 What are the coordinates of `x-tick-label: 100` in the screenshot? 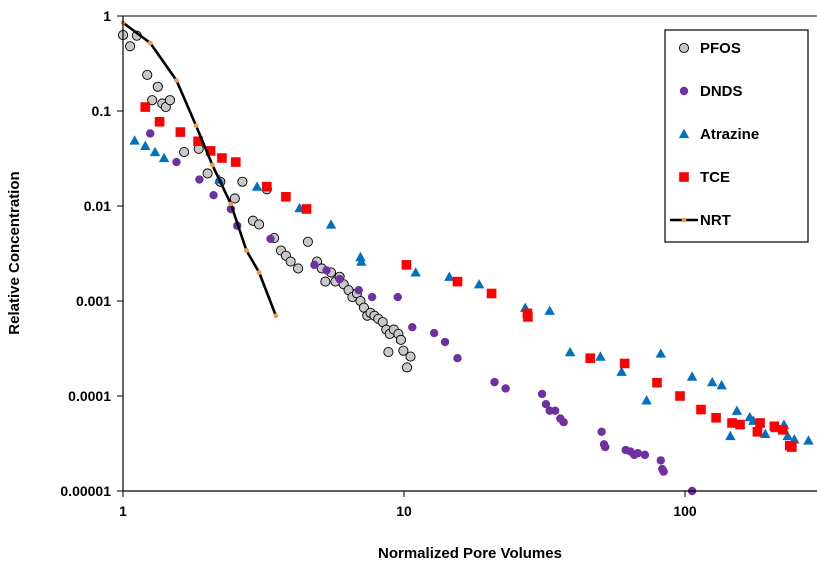 It's located at (685, 511).